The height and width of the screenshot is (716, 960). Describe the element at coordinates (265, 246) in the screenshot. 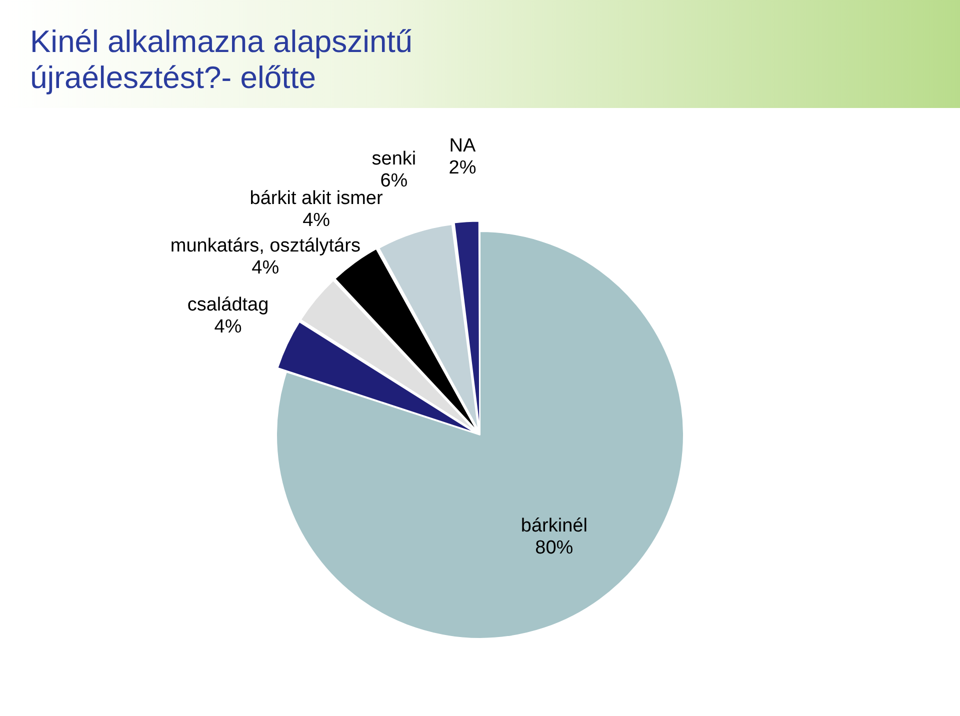

I see `slice-label: munkatárs, osztálytárs` at that location.